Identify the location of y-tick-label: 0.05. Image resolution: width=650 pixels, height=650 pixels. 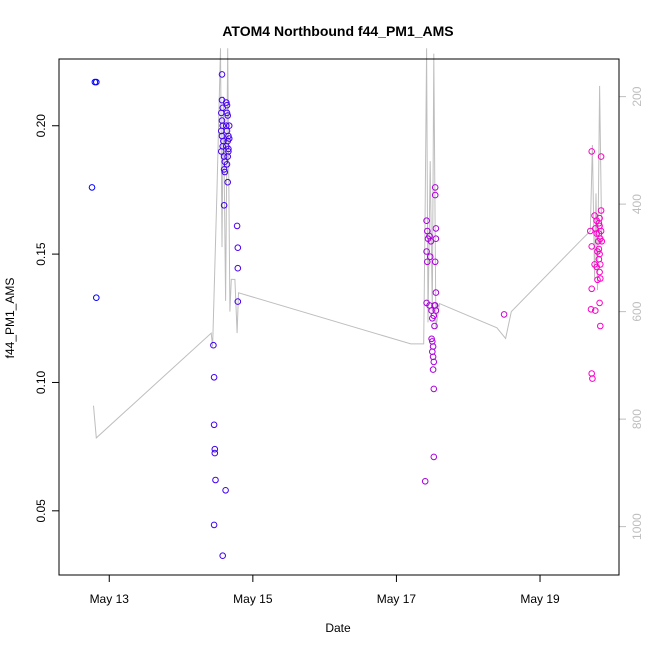
(41, 511).